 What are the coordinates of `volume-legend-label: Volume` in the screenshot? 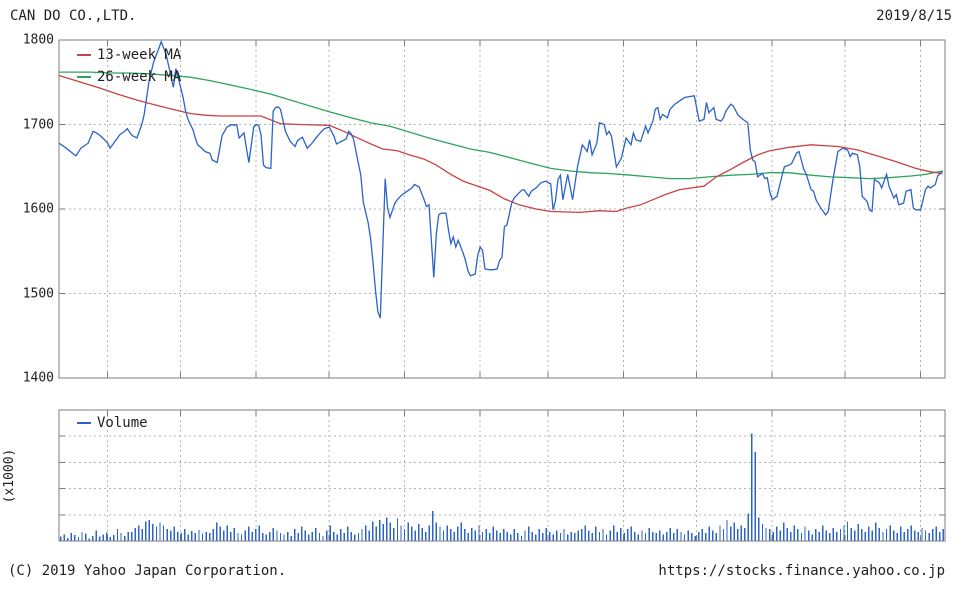 It's located at (122, 423).